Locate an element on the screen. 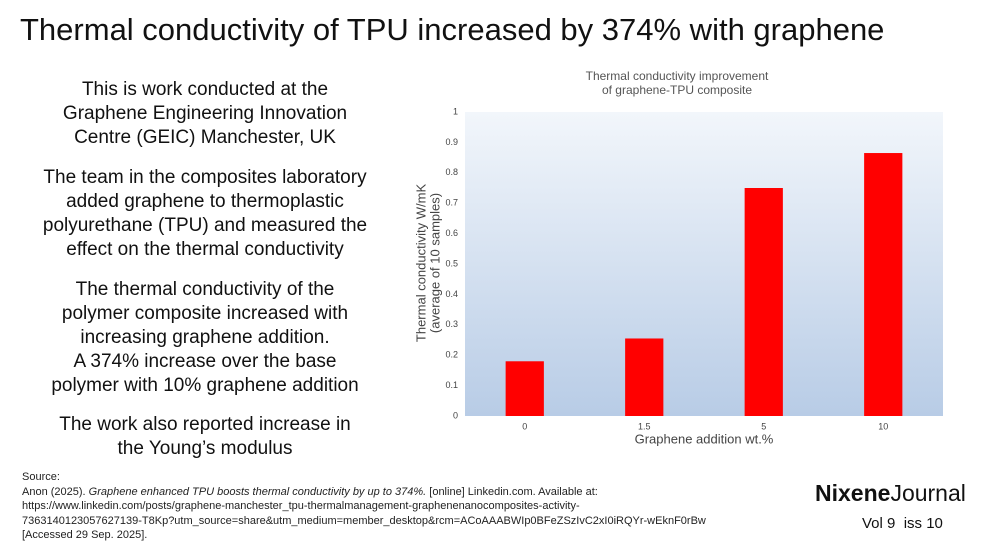 The height and width of the screenshot is (551, 1000). y-tick-label: 0.7 is located at coordinates (451, 203).